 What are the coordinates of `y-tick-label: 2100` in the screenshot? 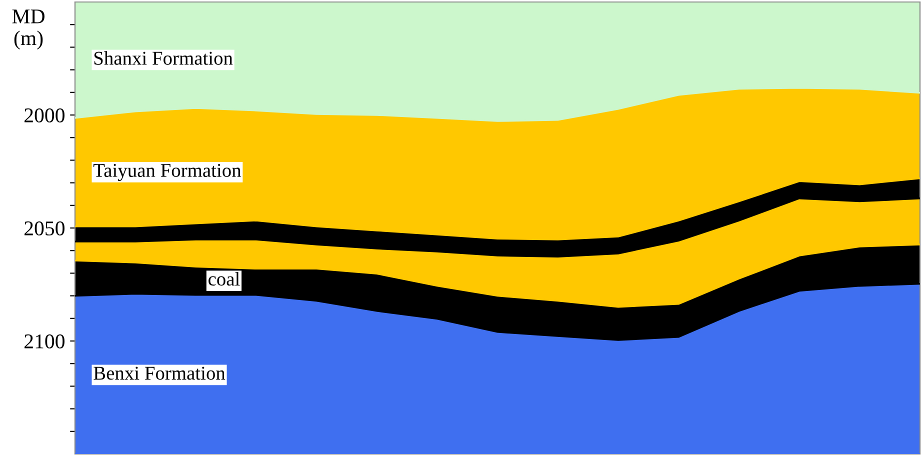 It's located at (44, 341).